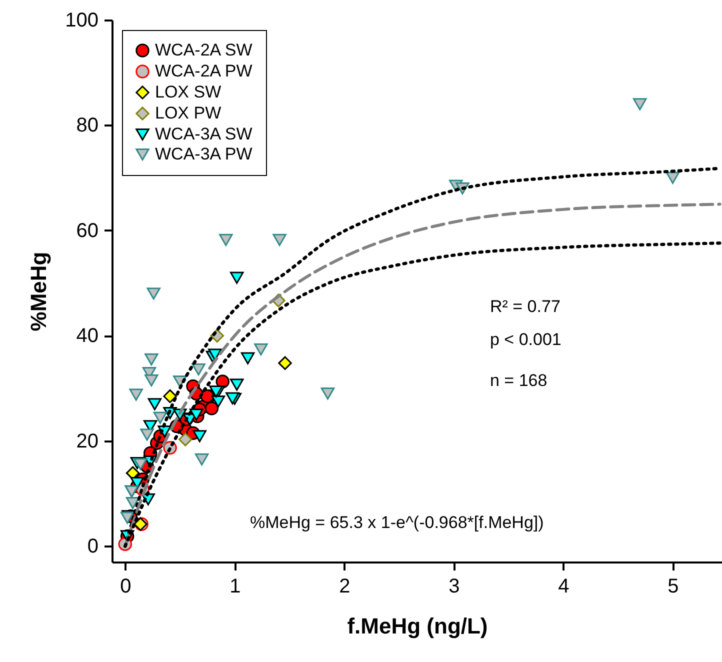  Describe the element at coordinates (126, 587) in the screenshot. I see `x-tick-label: 0` at that location.